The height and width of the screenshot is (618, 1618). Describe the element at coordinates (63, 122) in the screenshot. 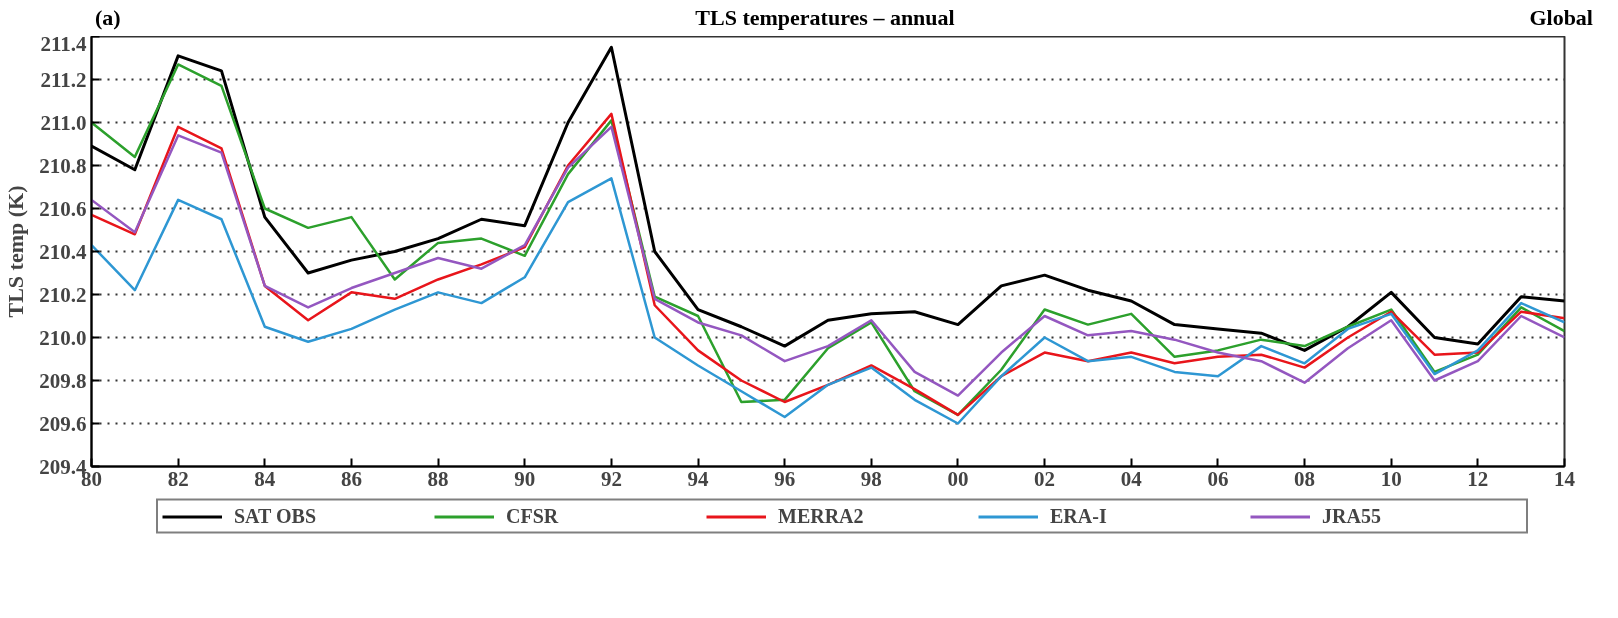

I see `y-tick-label: 211.0` at that location.